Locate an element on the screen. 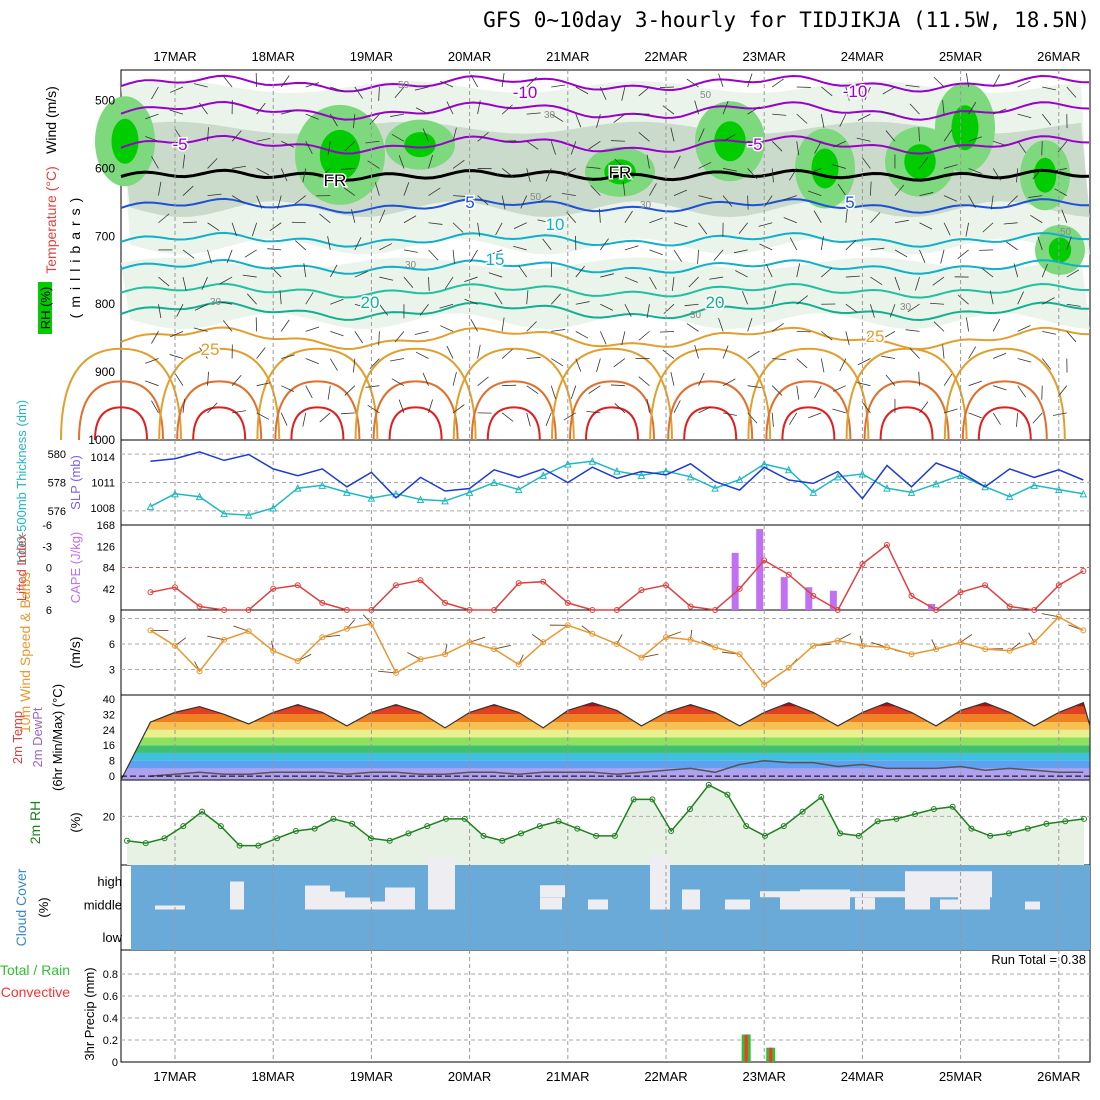  isotherm-label: 25 is located at coordinates (875, 336).